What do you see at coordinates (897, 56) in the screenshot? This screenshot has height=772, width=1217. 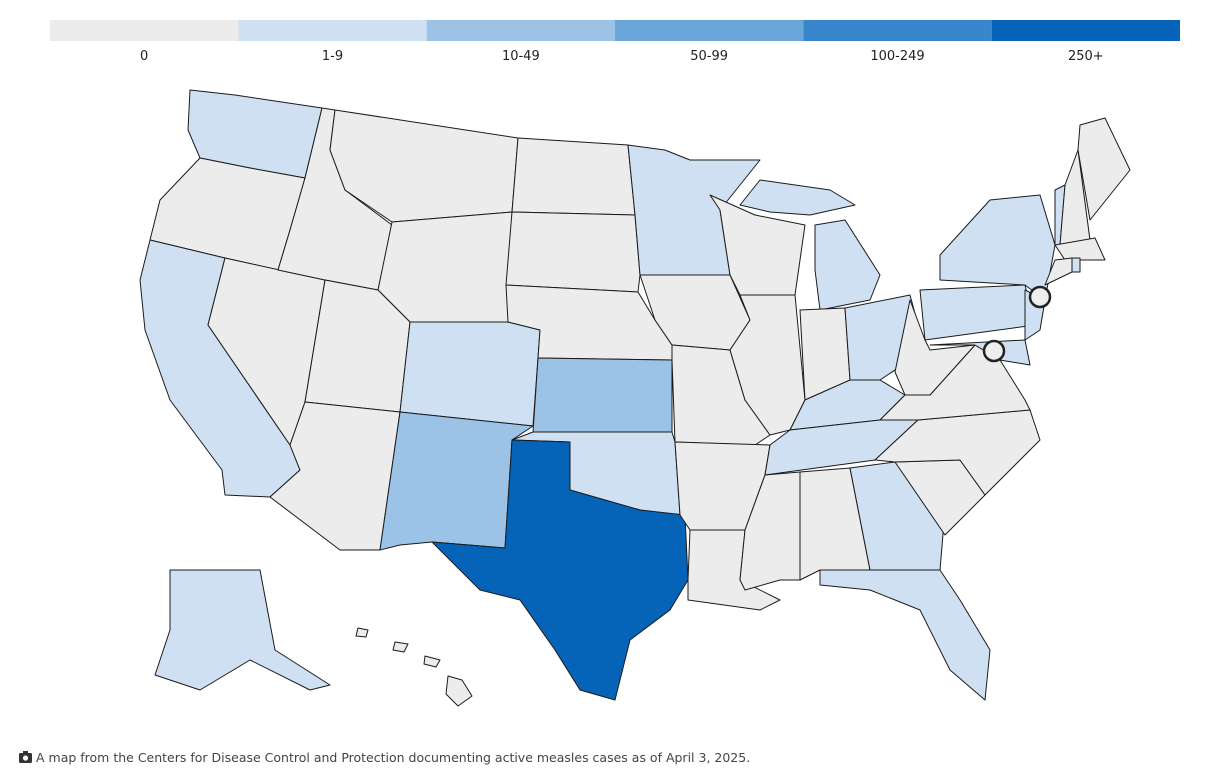 I see `legend-label: 100-249` at bounding box center [897, 56].